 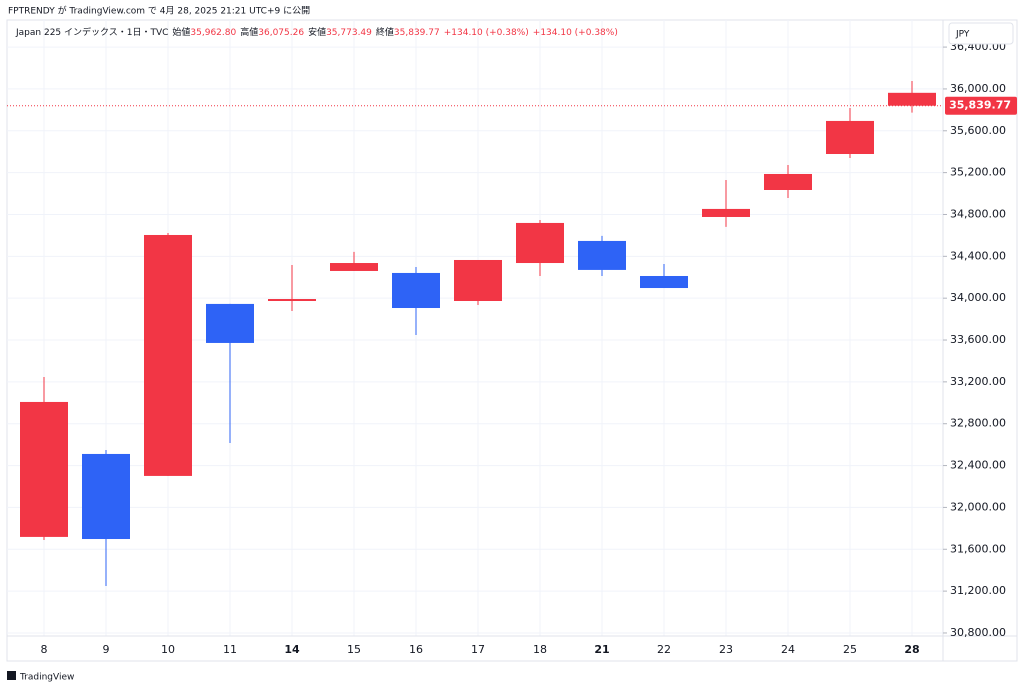 What do you see at coordinates (281, 33) in the screenshot?
I see `legend-value: 36,075.26` at bounding box center [281, 33].